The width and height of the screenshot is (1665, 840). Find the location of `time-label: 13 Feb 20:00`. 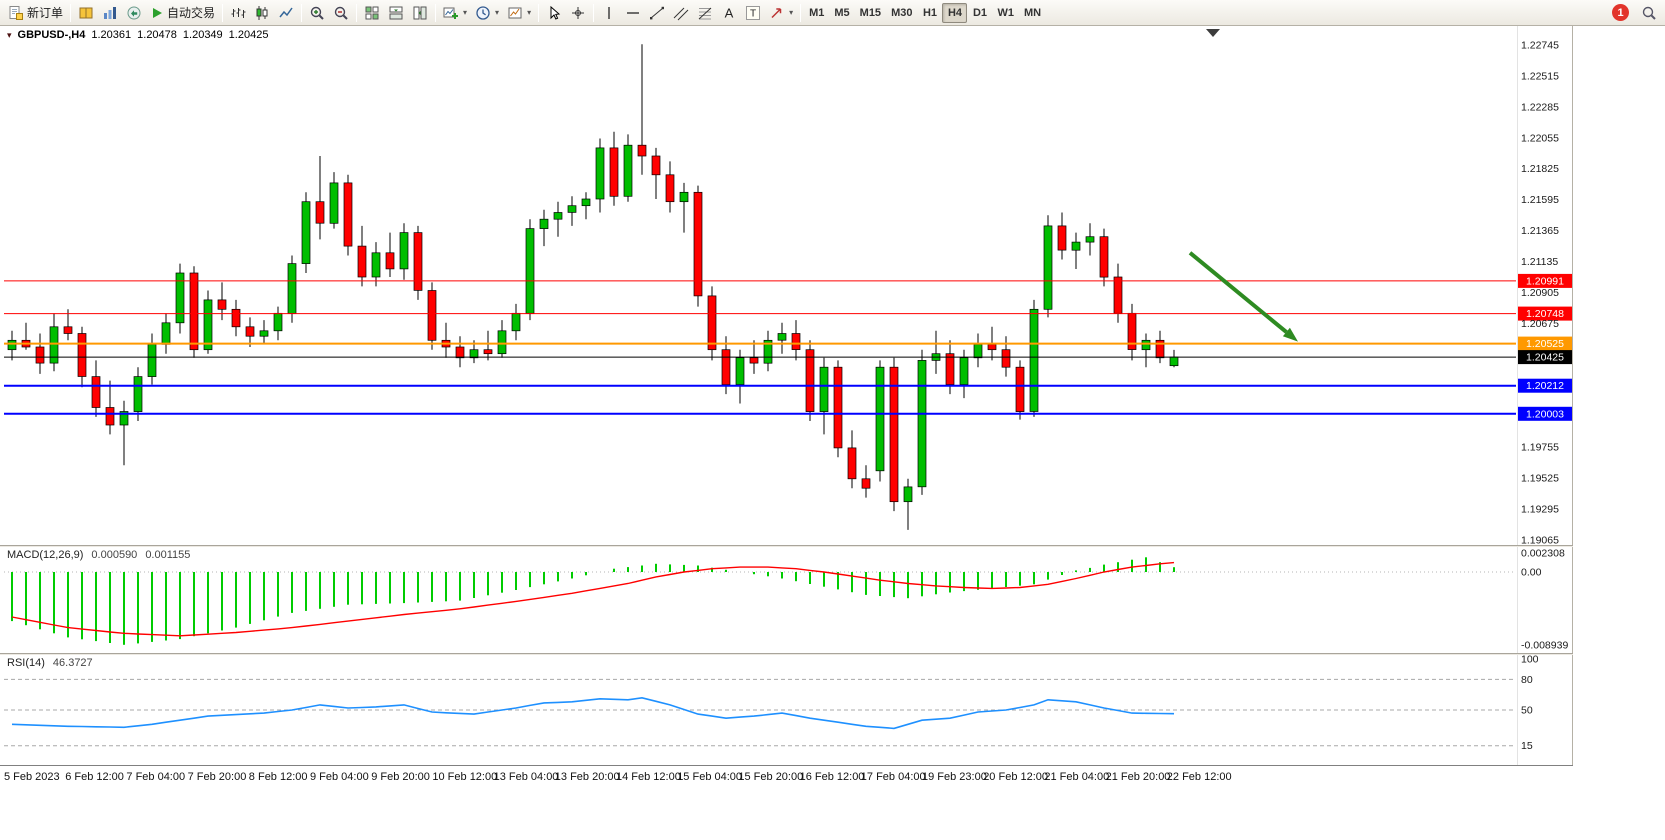

time-label: 13 Feb 20:00 is located at coordinates (587, 777).